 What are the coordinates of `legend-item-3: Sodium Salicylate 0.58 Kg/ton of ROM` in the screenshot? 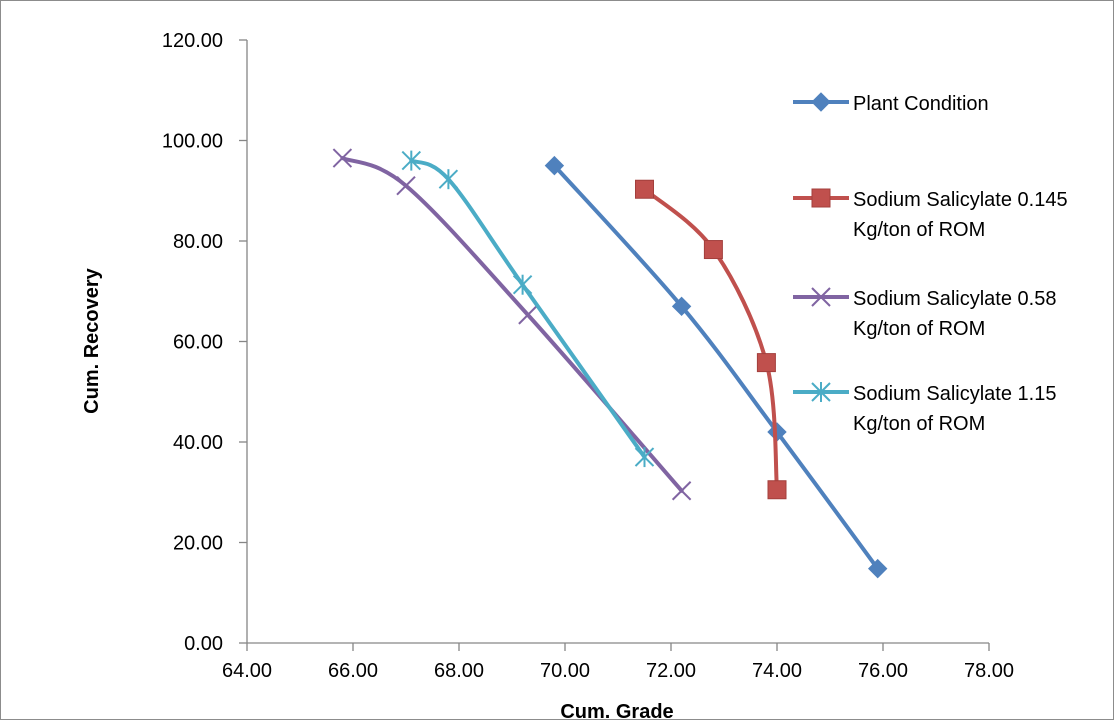 It's located at (924, 313).